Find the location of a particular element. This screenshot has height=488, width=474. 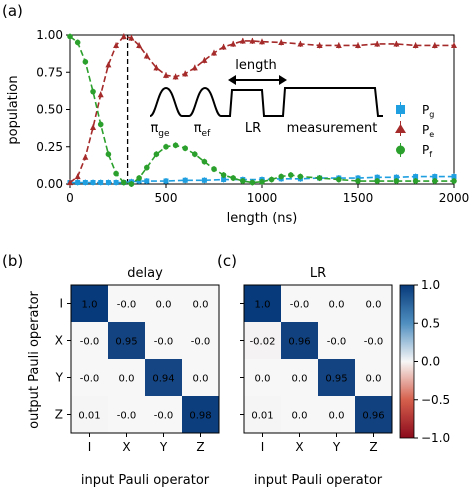

x-tick-label-a: 1500 is located at coordinates (358, 198).